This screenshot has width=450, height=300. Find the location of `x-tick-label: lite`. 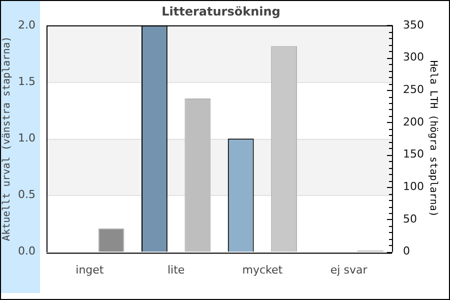

x-tick-label: lite is located at coordinates (176, 269).